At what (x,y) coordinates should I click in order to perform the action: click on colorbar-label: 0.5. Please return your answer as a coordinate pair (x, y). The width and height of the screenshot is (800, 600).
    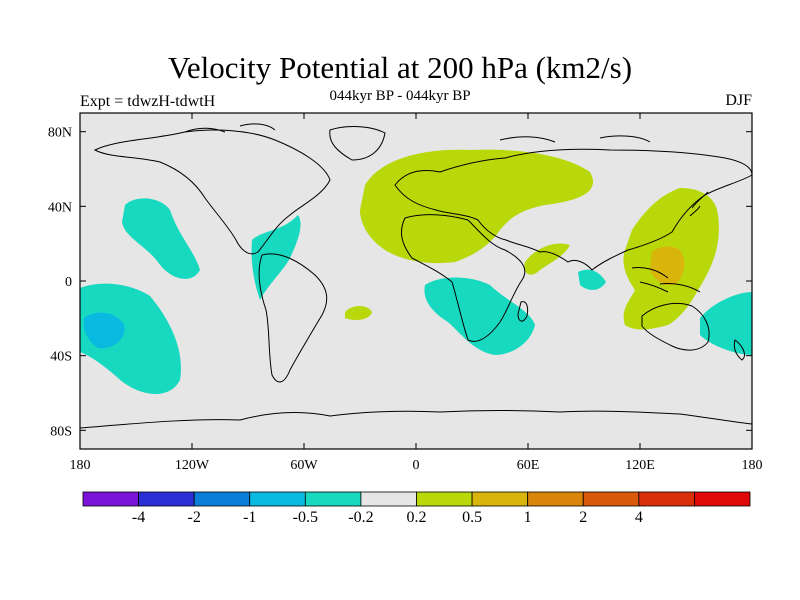
    Looking at the image, I should click on (472, 517).